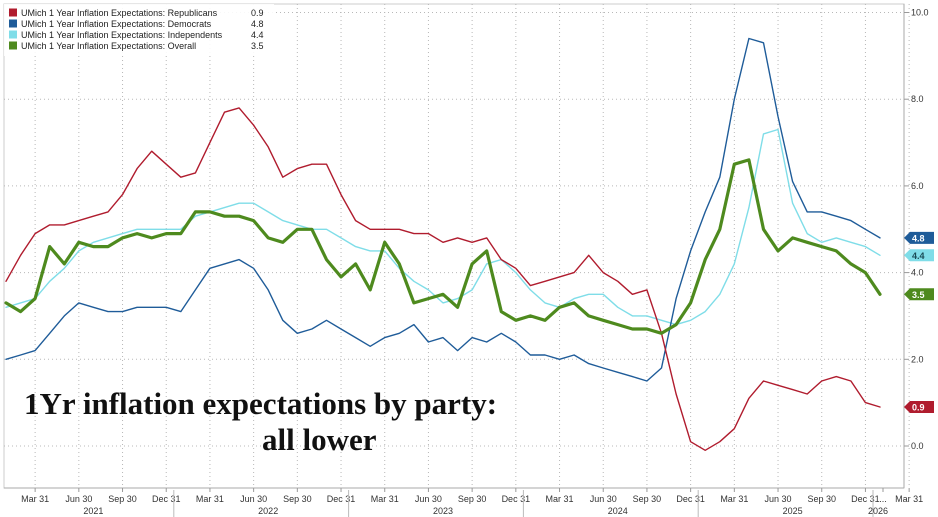 The image size is (938, 517). What do you see at coordinates (257, 24) in the screenshot?
I see `legend-value: 4.8` at bounding box center [257, 24].